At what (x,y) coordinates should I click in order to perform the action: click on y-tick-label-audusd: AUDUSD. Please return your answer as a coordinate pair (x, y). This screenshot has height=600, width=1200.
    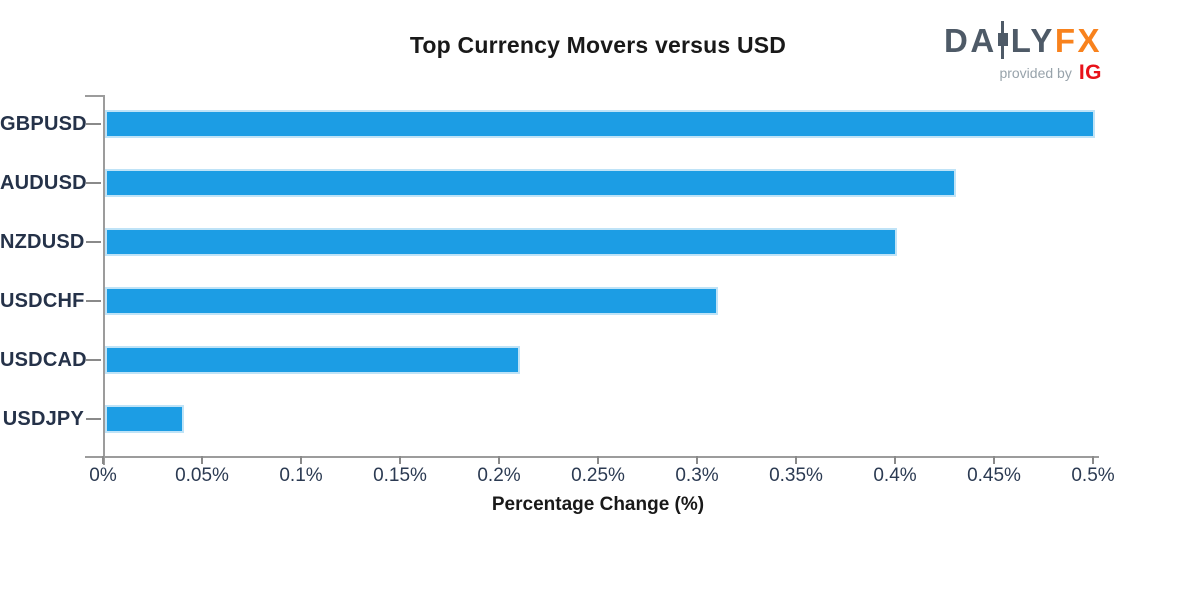
    Looking at the image, I should click on (43, 183).